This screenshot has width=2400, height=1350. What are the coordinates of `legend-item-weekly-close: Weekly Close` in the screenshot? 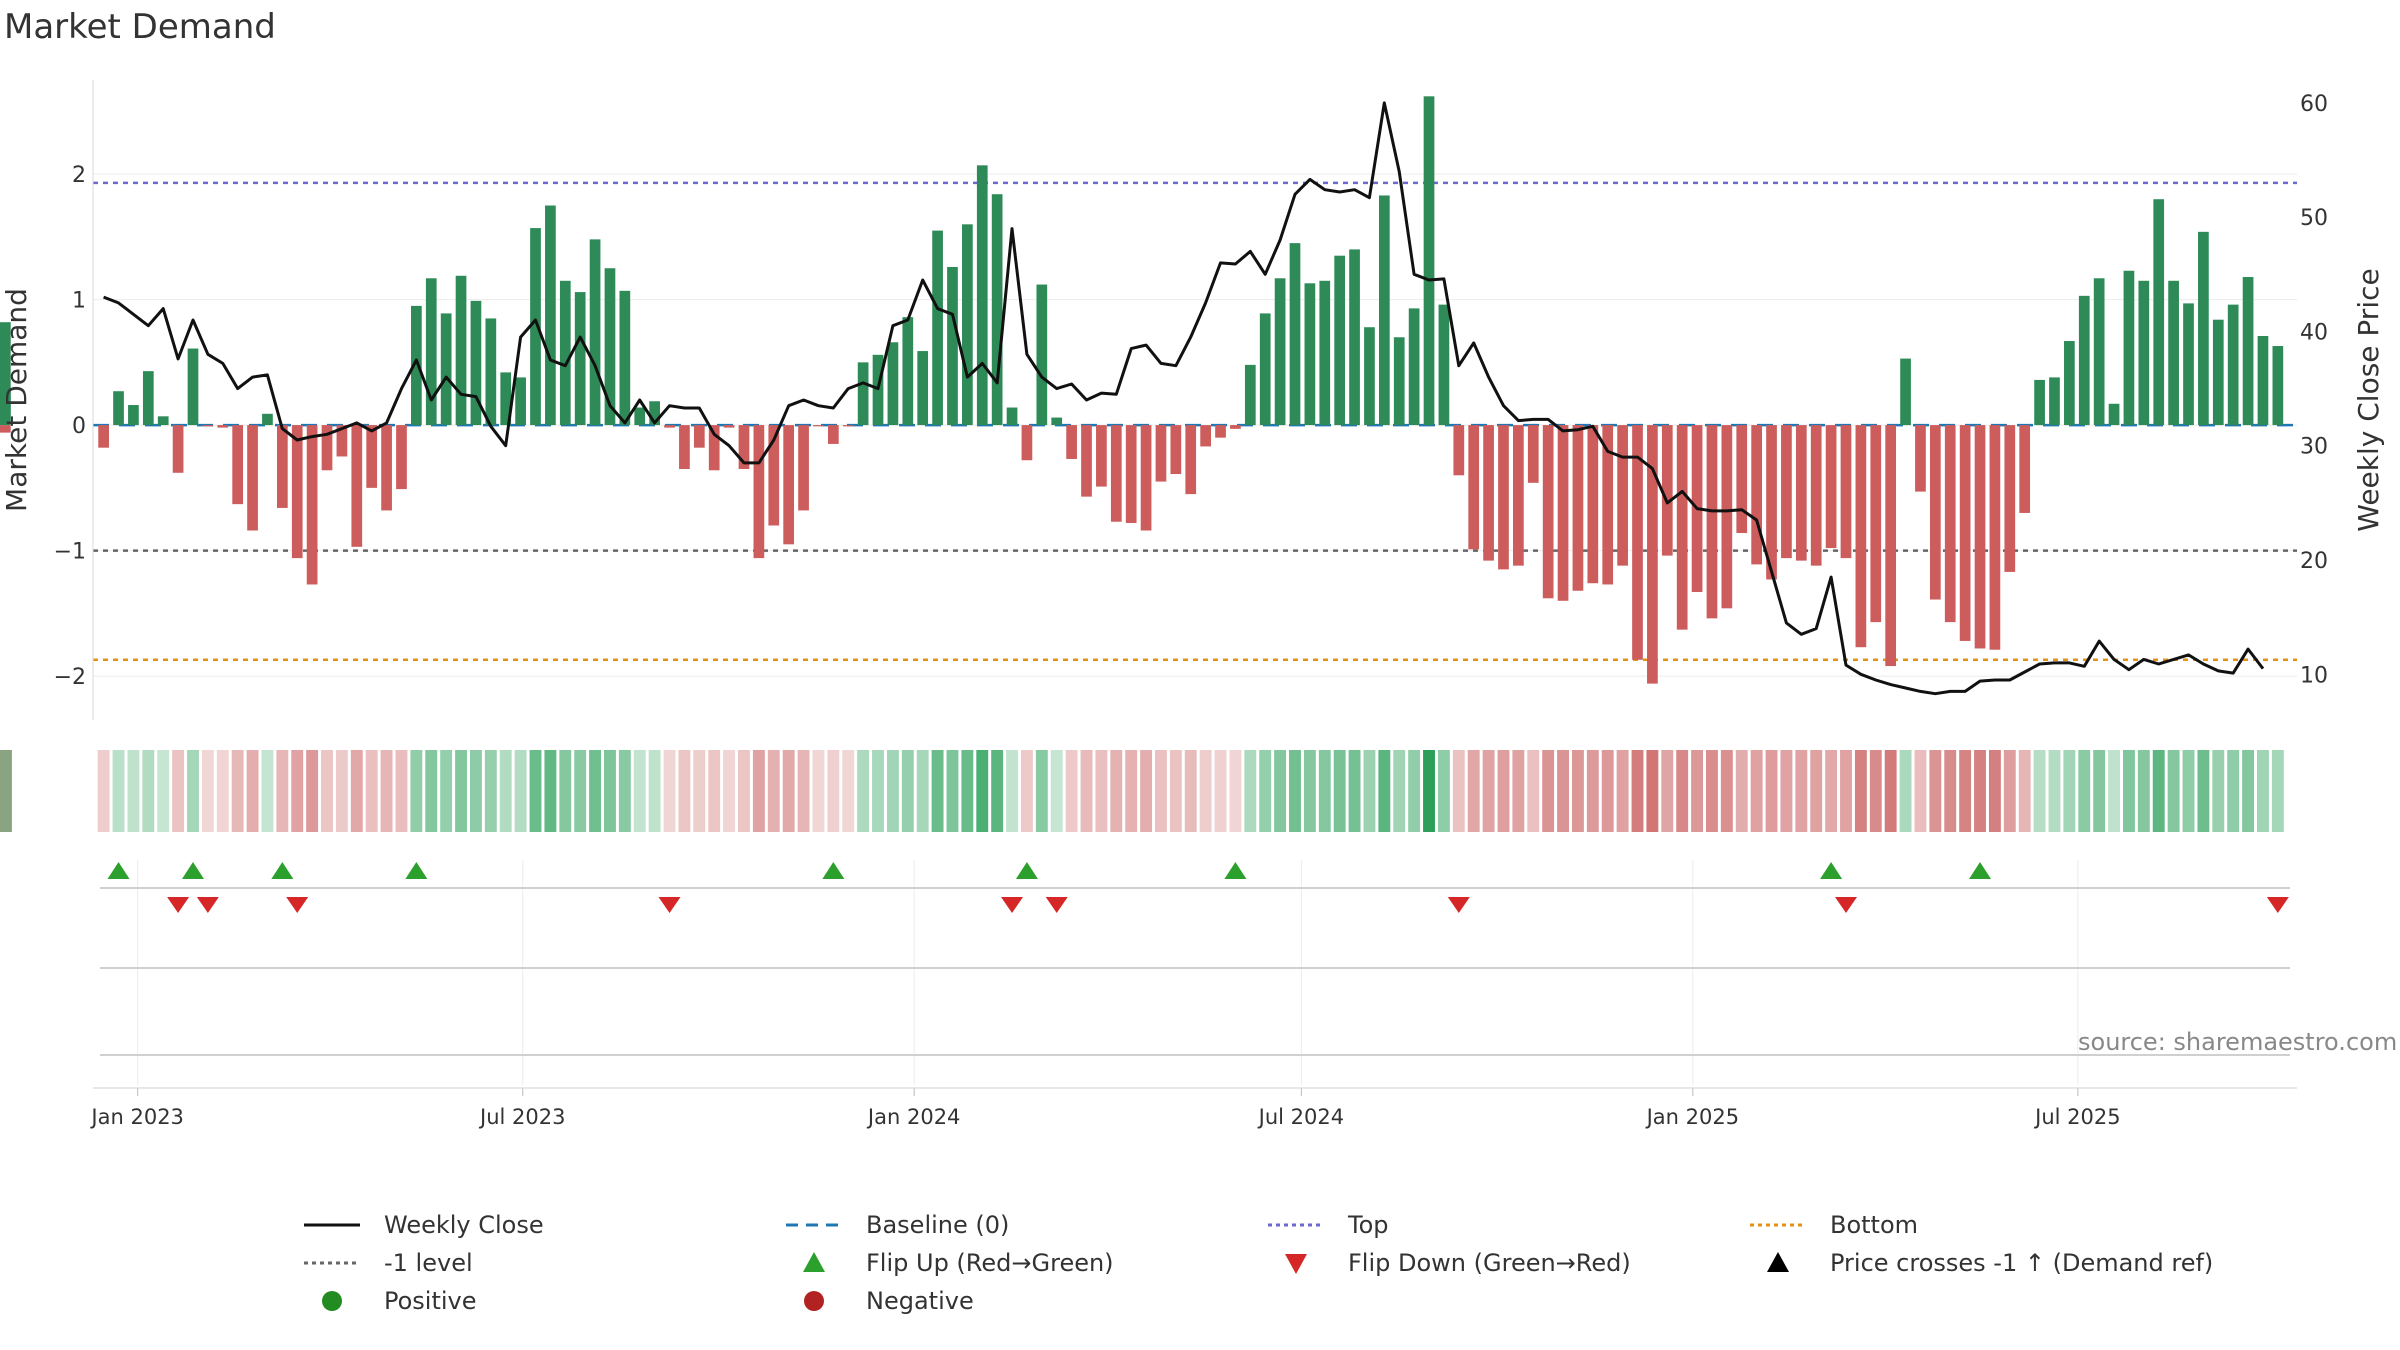 It's located at (422, 1225).